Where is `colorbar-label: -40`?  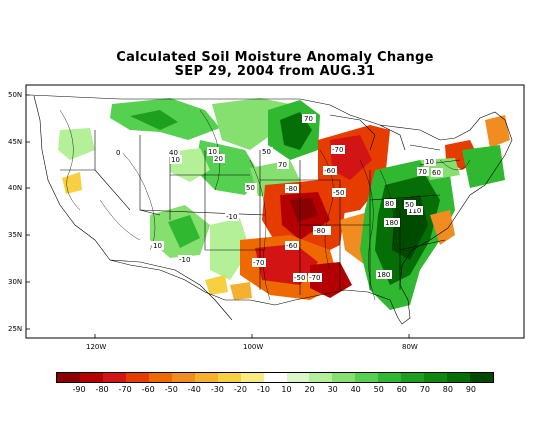 colorbar-label: -40 is located at coordinates (194, 389).